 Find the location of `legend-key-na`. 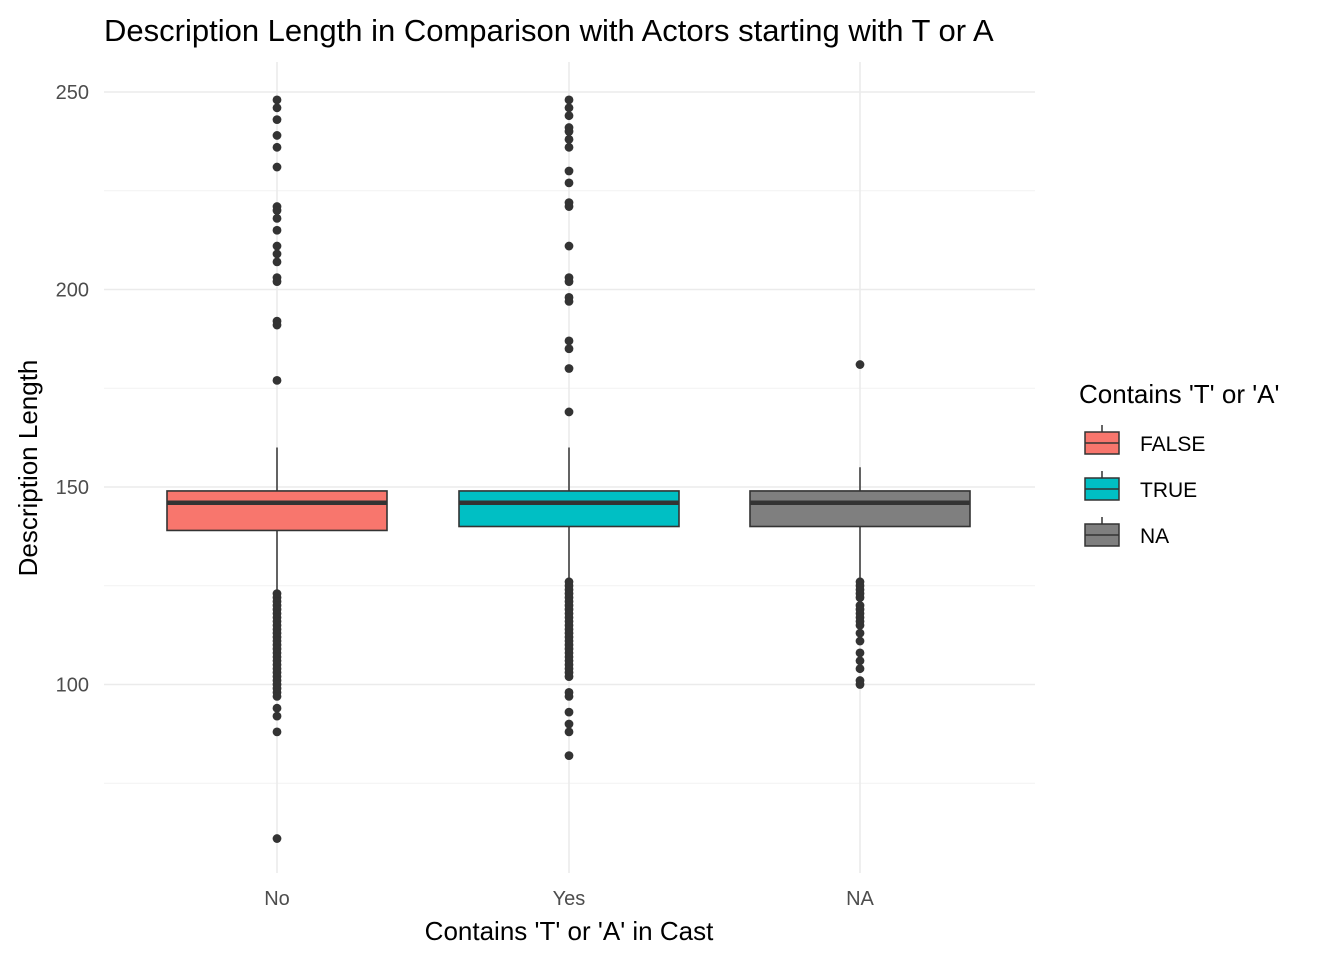

legend-key-na is located at coordinates (1102, 532).